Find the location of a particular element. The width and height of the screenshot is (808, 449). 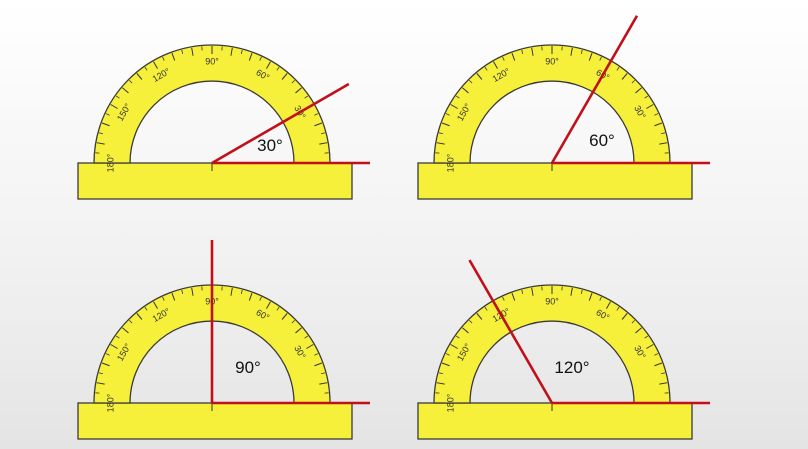

angle-label: 90° is located at coordinates (248, 367).